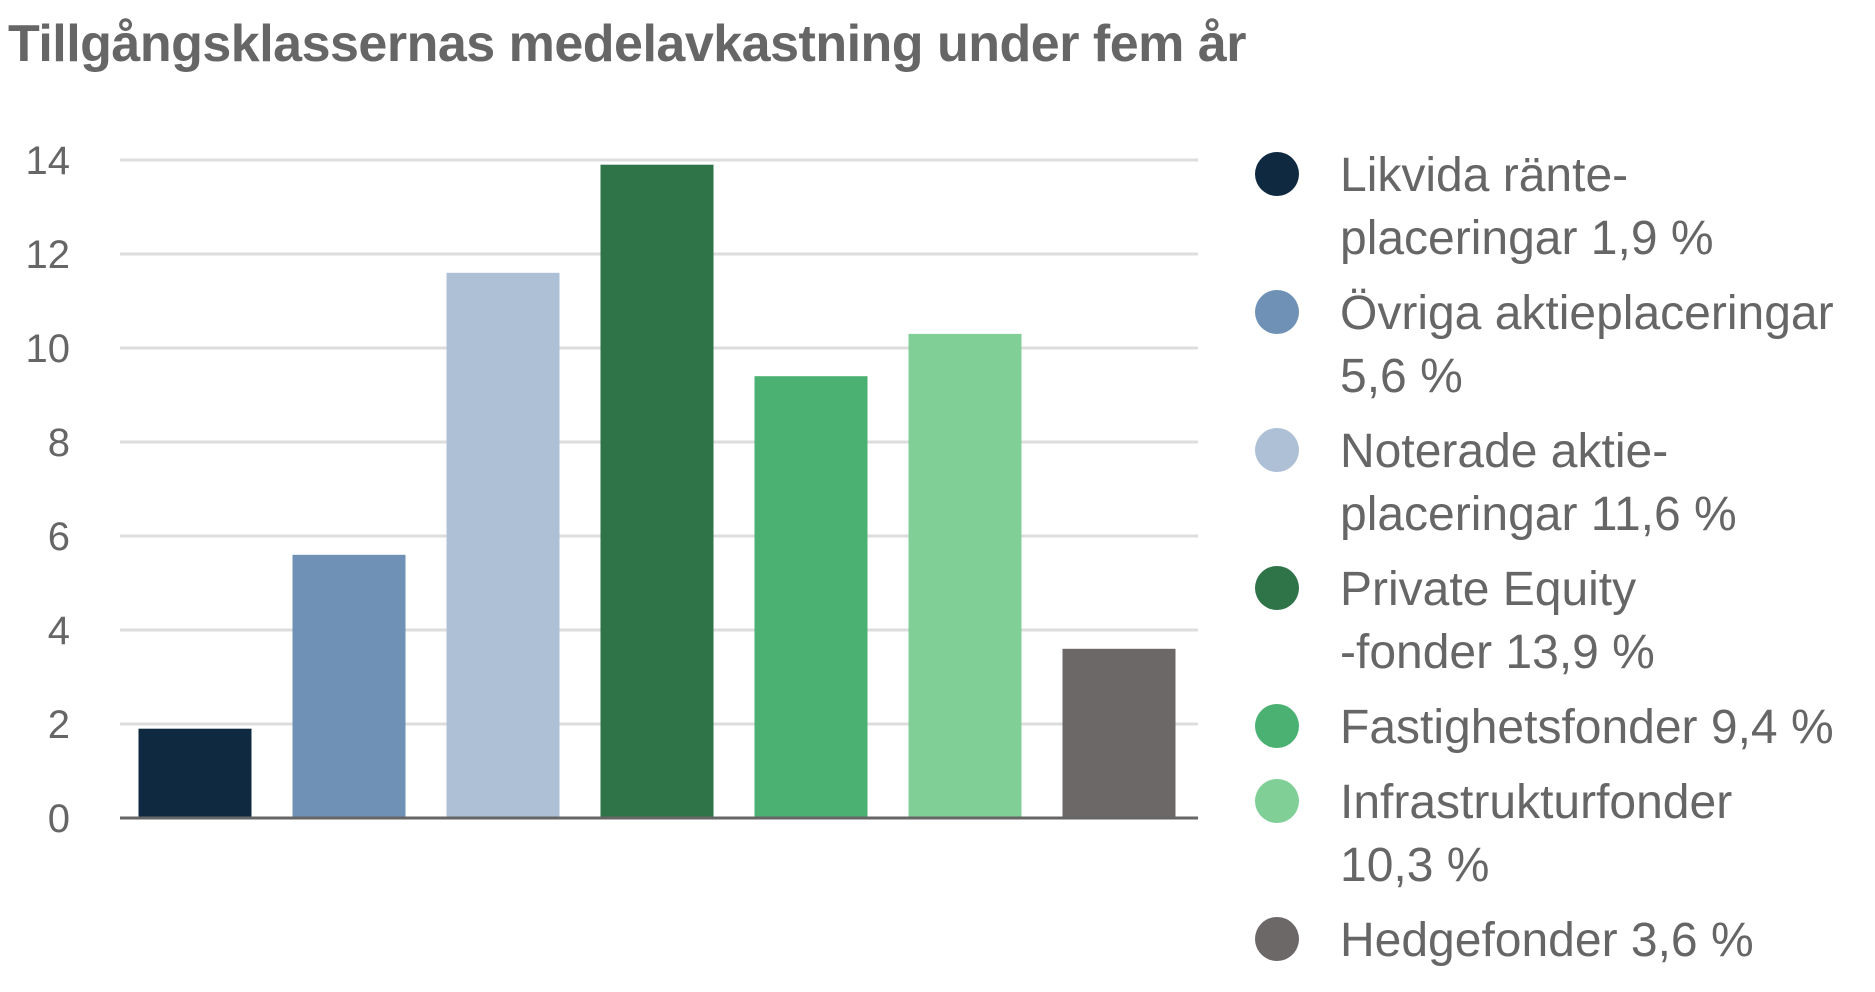 The width and height of the screenshot is (1875, 992). What do you see at coordinates (1527, 207) in the screenshot?
I see `legend-label: Likvida ränte- placeringar 1,9 %` at bounding box center [1527, 207].